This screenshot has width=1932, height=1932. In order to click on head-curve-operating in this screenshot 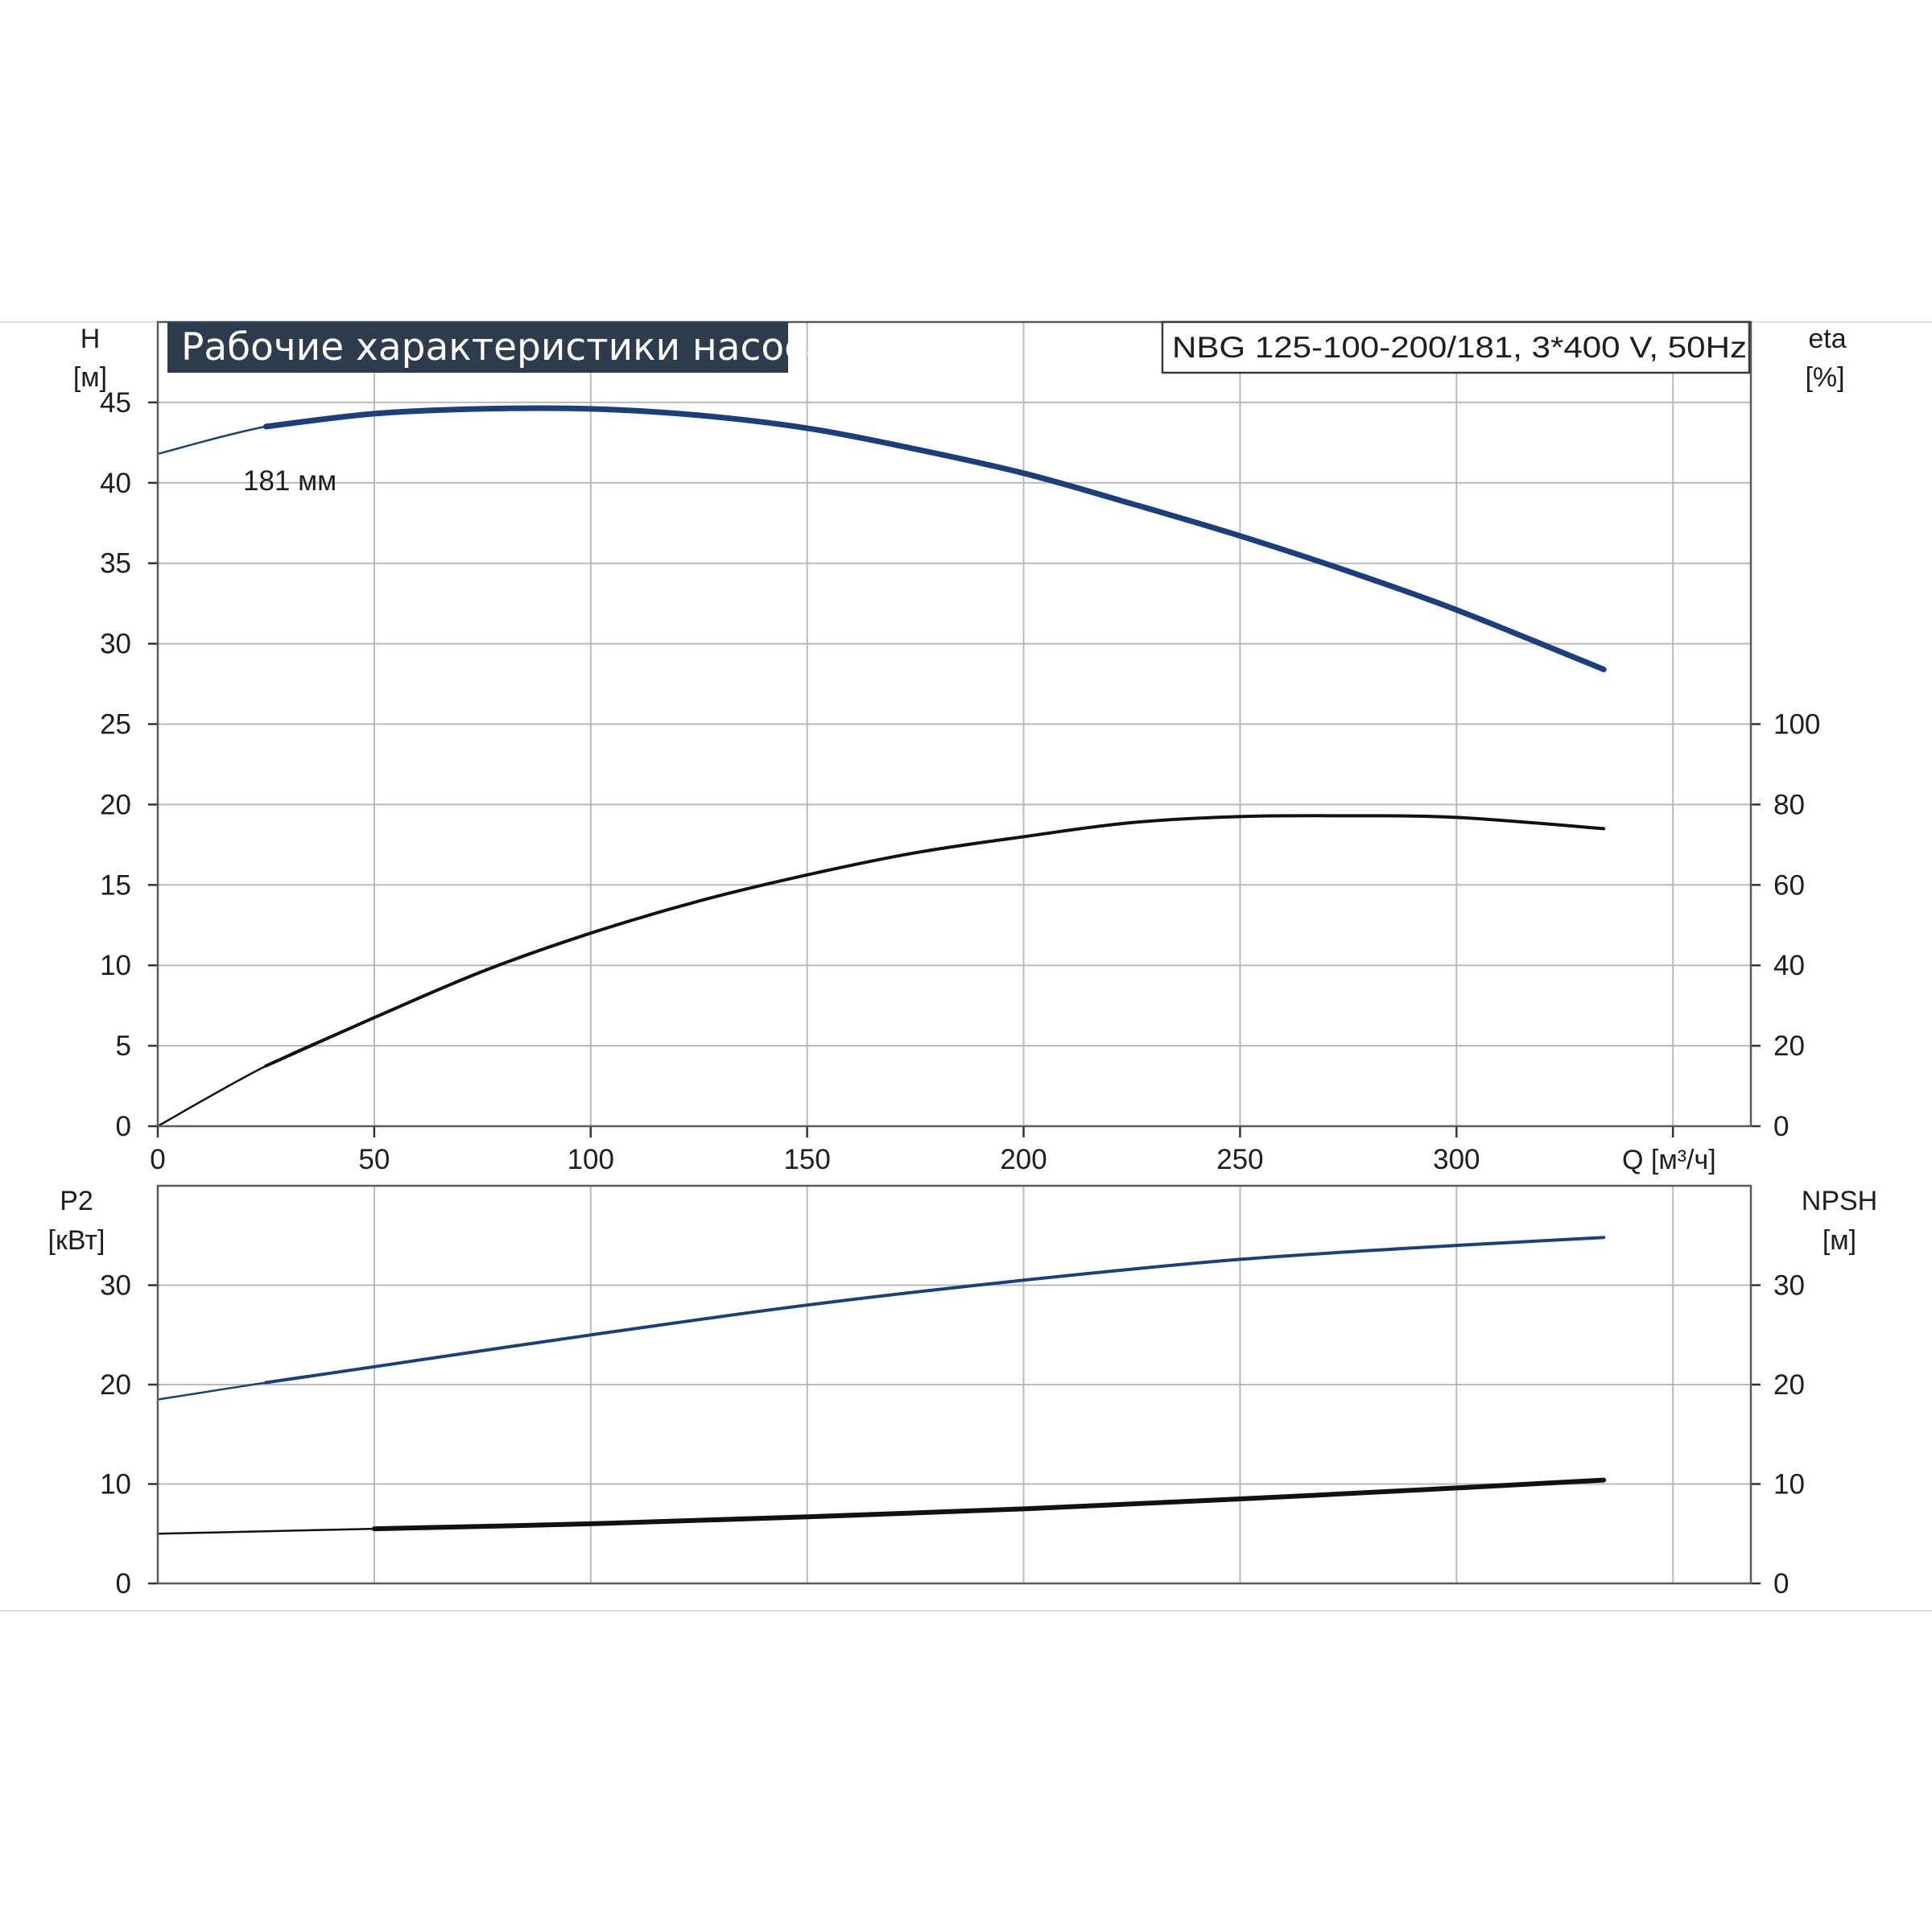, I will do `click(934, 539)`.